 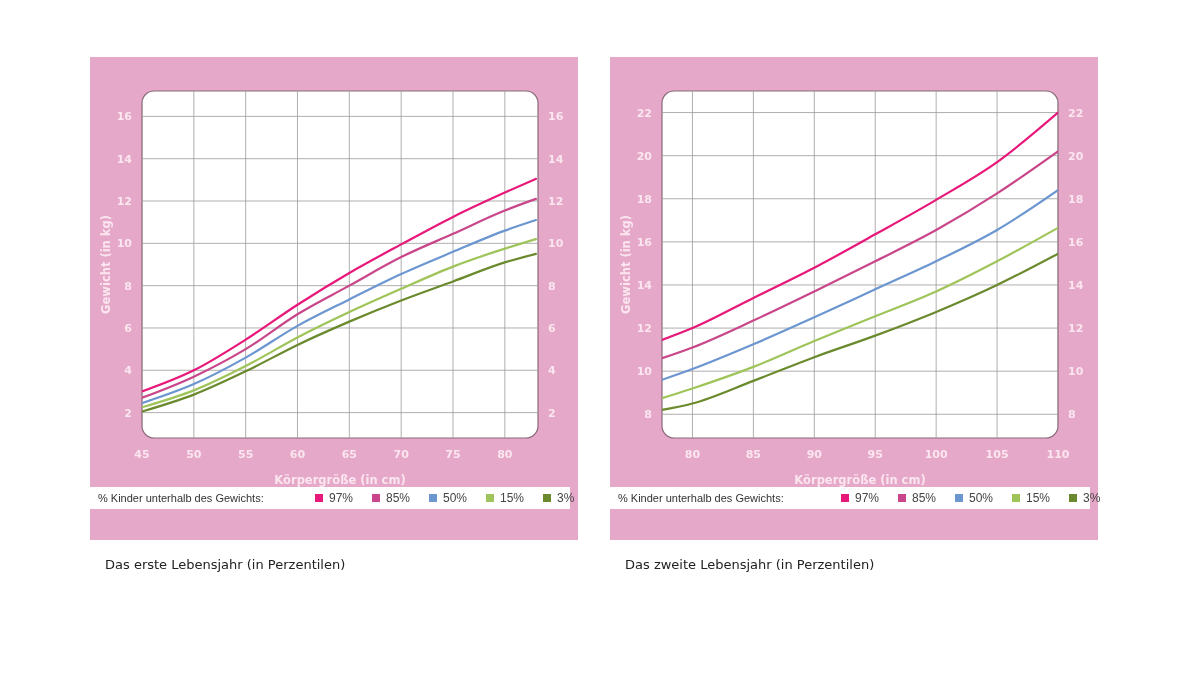 What do you see at coordinates (1076, 199) in the screenshot?
I see `y2-tick-label: 18` at bounding box center [1076, 199].